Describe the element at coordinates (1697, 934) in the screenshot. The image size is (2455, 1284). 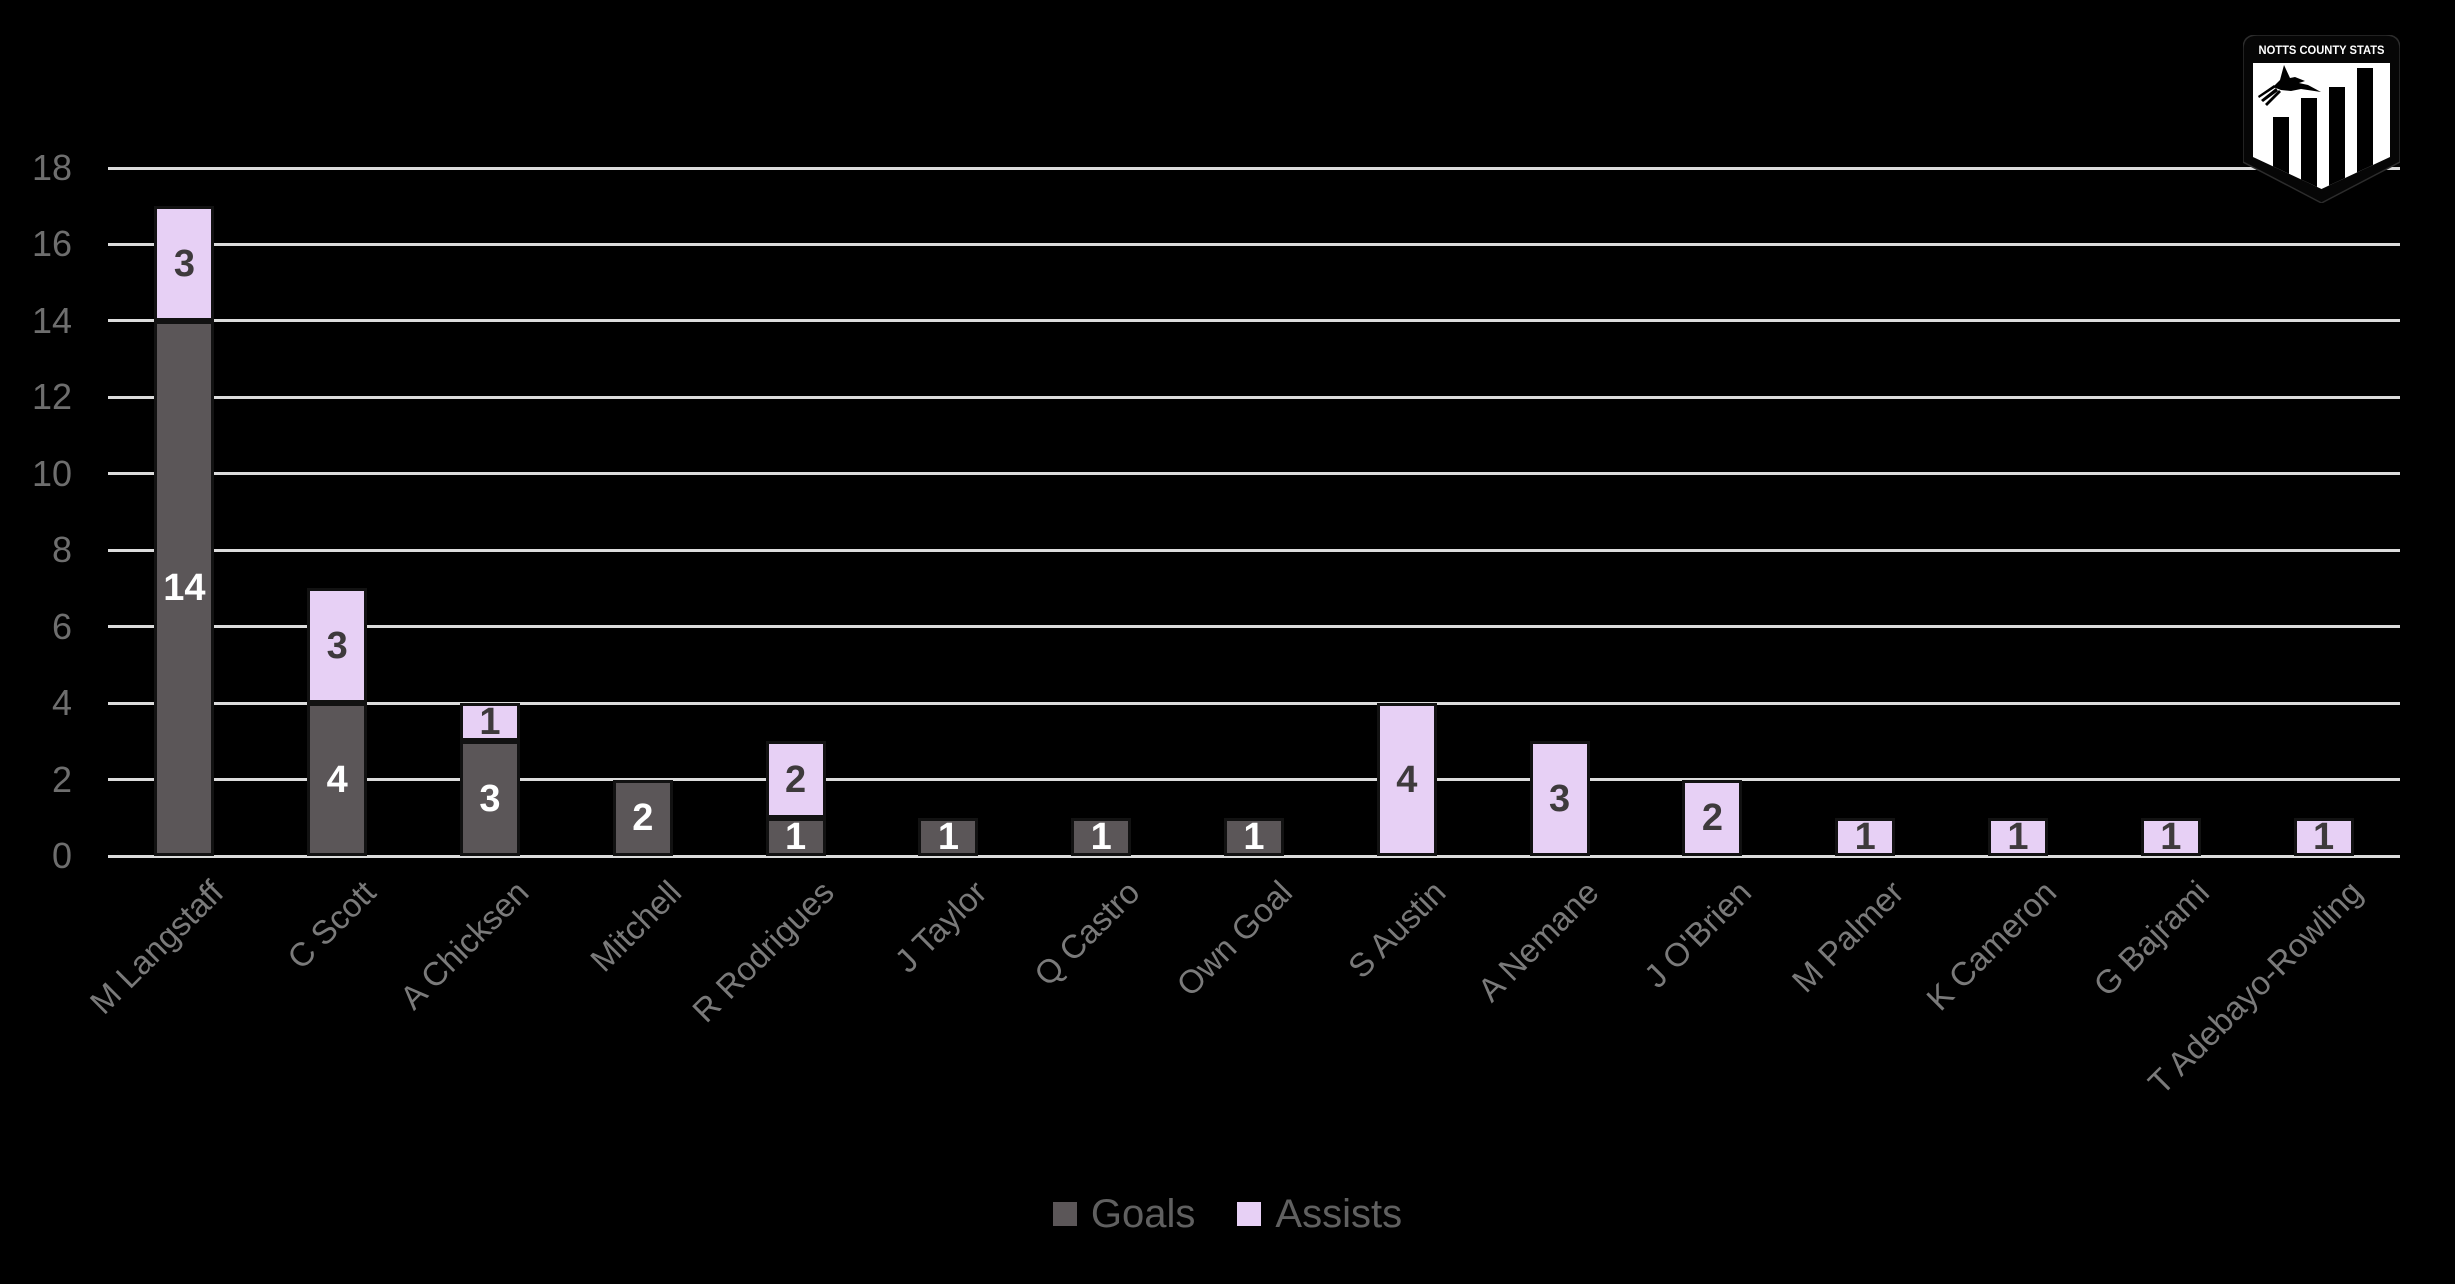
I see `x-axis-tick-label: J O'Brien` at that location.